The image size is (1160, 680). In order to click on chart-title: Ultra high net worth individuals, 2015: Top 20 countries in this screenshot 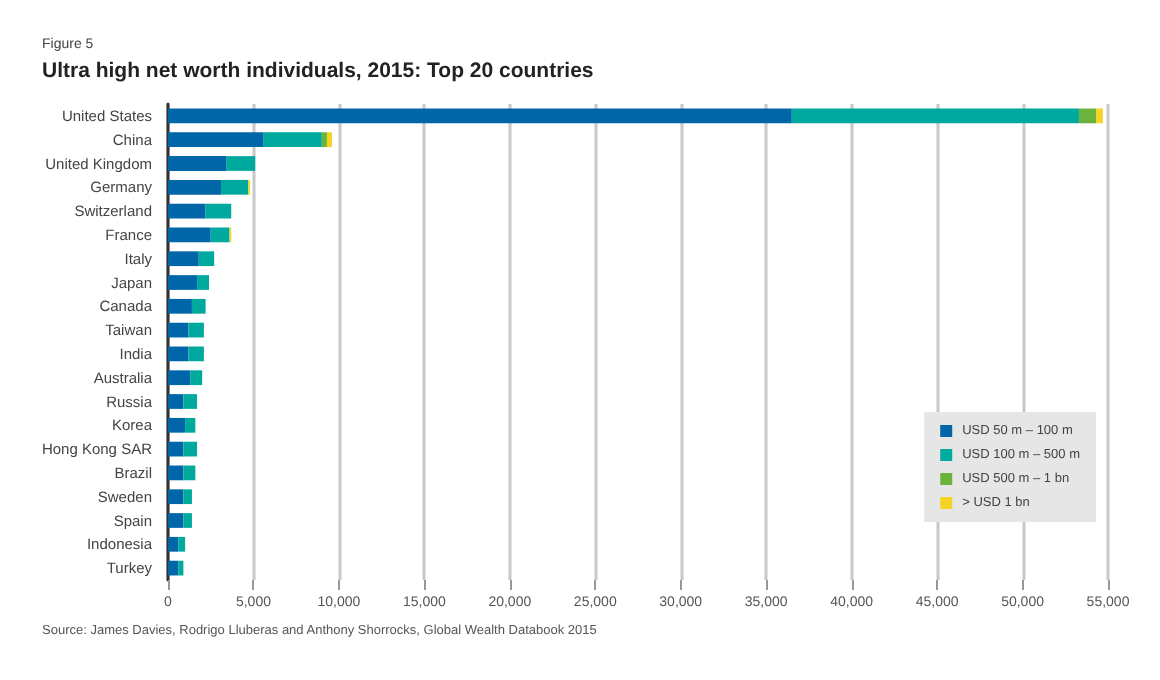, I will do `click(318, 71)`.